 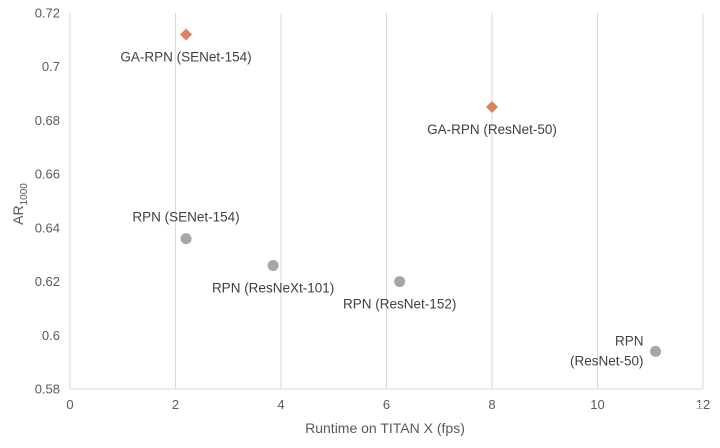 What do you see at coordinates (47, 120) in the screenshot?
I see `y-tick-label-5: 0.68` at bounding box center [47, 120].